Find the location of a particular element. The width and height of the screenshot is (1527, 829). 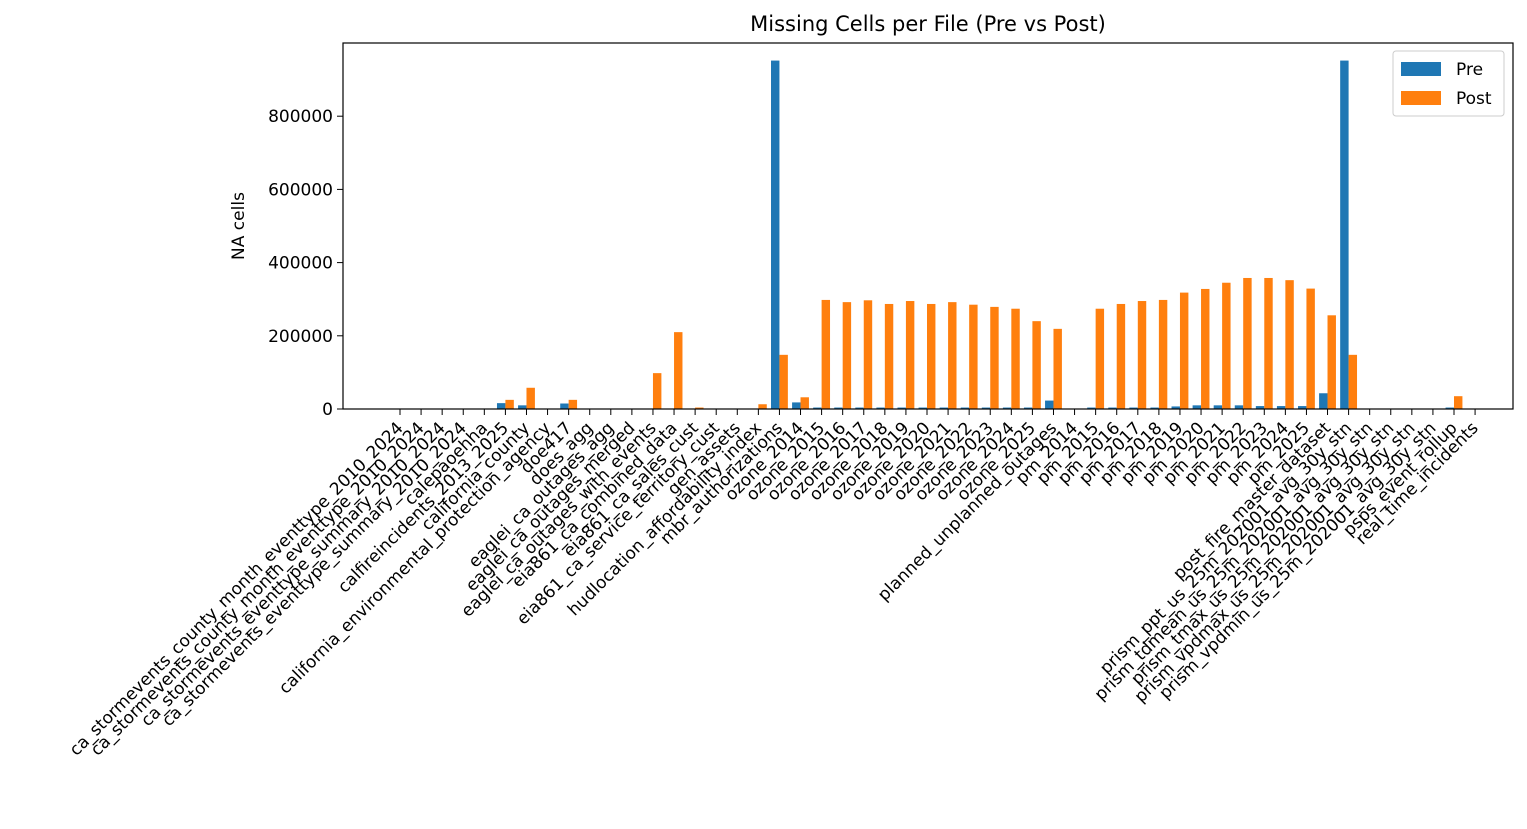

legend-swatch-pre is located at coordinates (1421, 69).